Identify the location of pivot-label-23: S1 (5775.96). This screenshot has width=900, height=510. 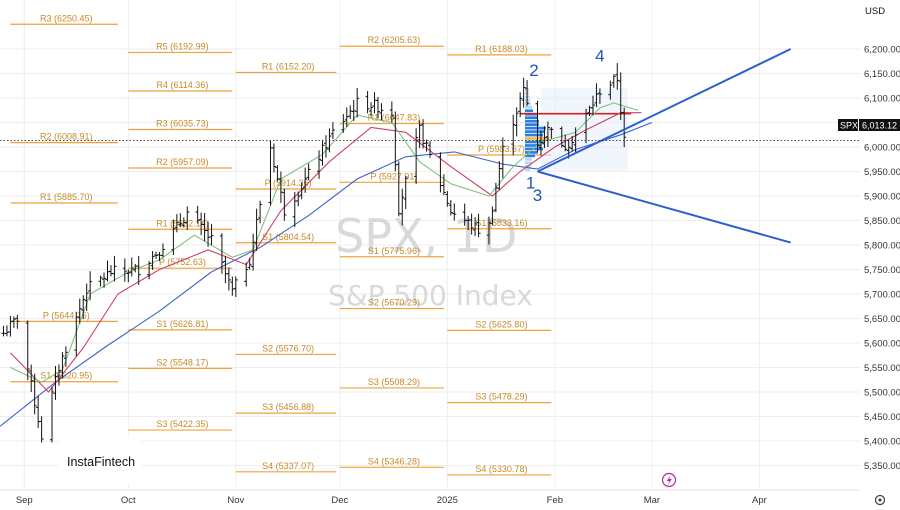
(394, 251).